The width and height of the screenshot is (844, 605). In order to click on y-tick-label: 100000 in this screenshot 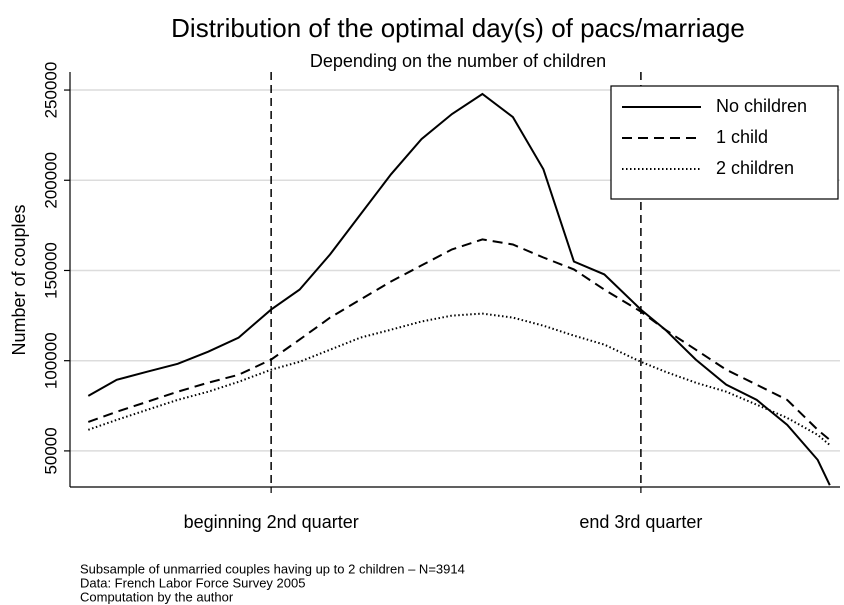, I will do `click(50, 360)`.